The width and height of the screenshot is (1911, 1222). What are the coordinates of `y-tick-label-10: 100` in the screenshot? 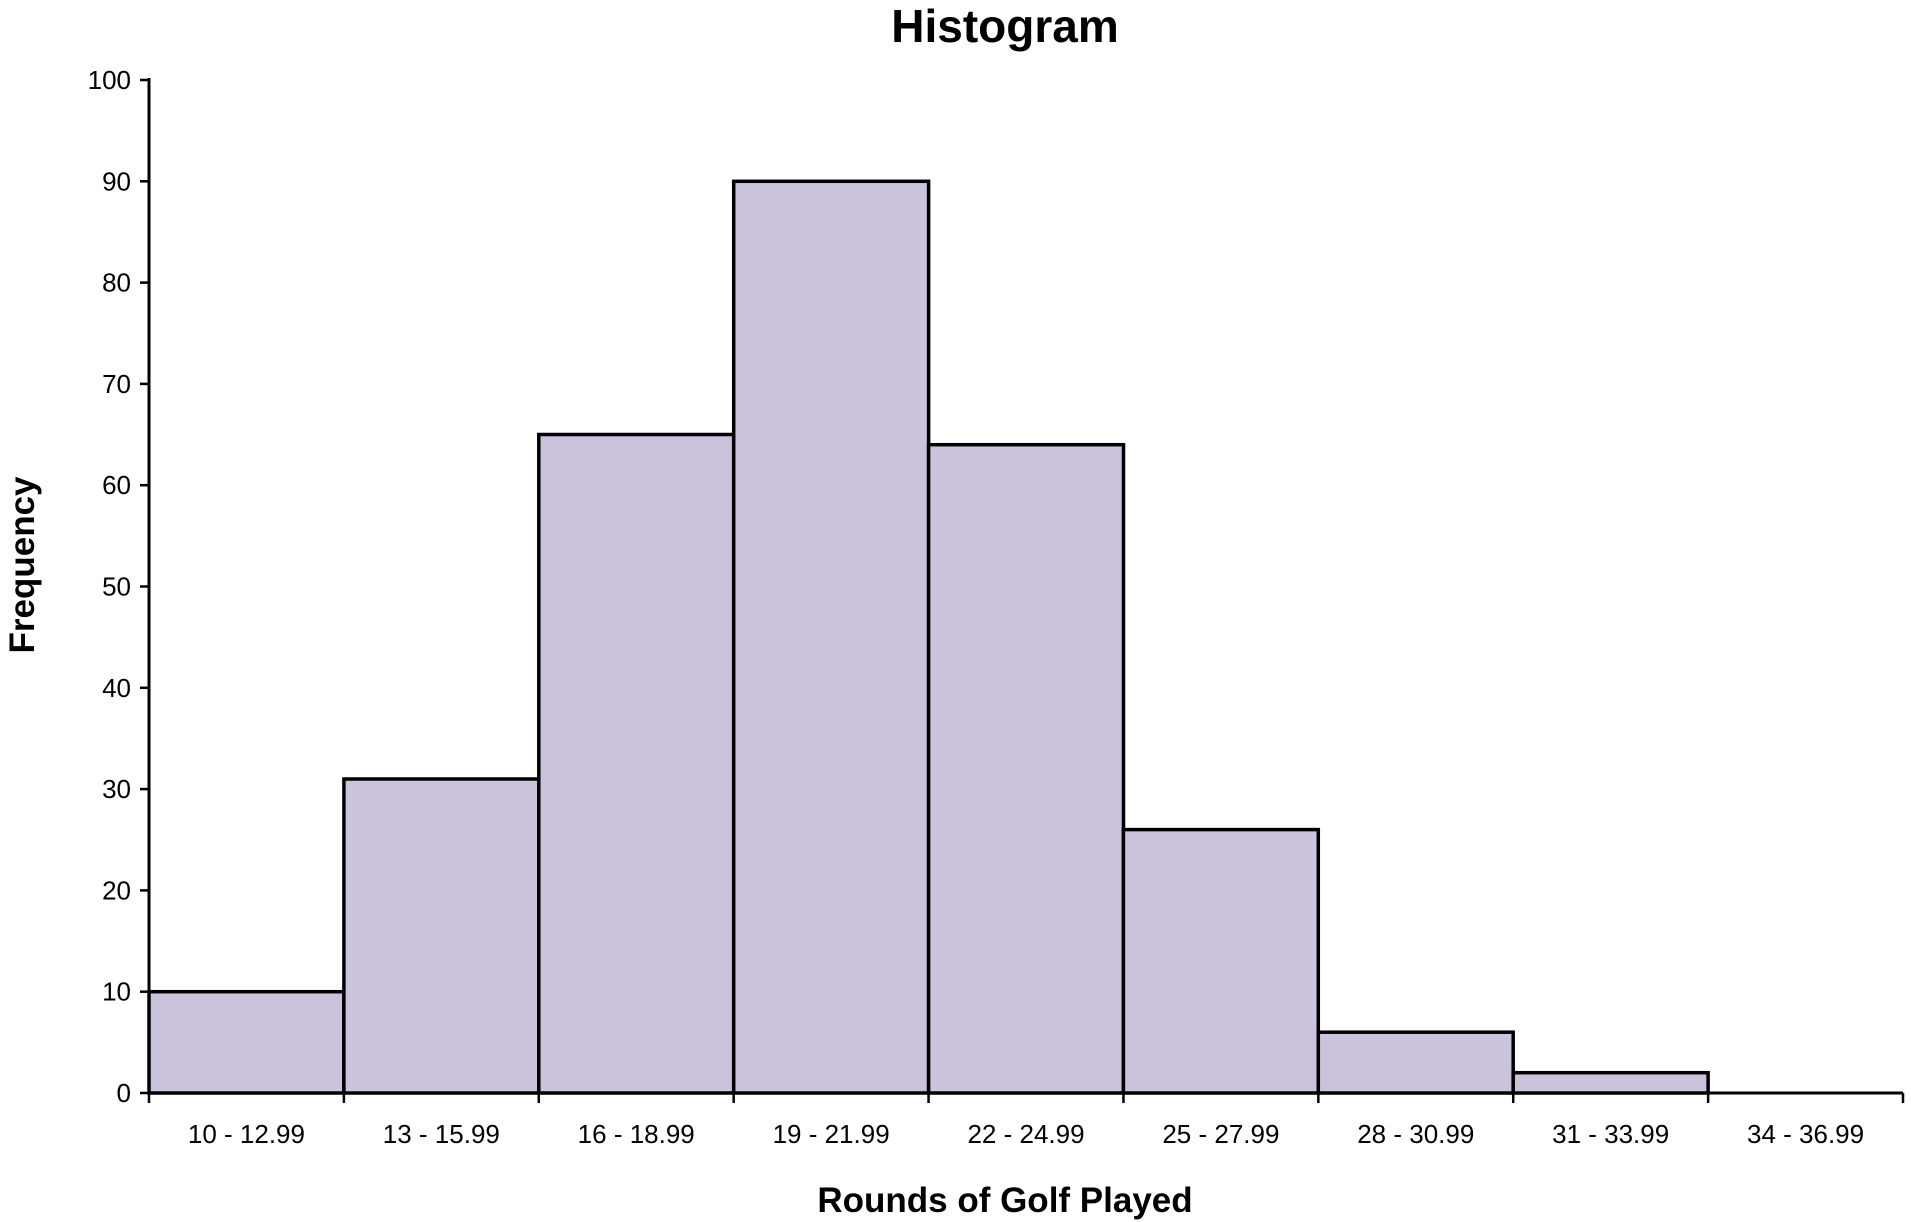 It's located at (109, 80).